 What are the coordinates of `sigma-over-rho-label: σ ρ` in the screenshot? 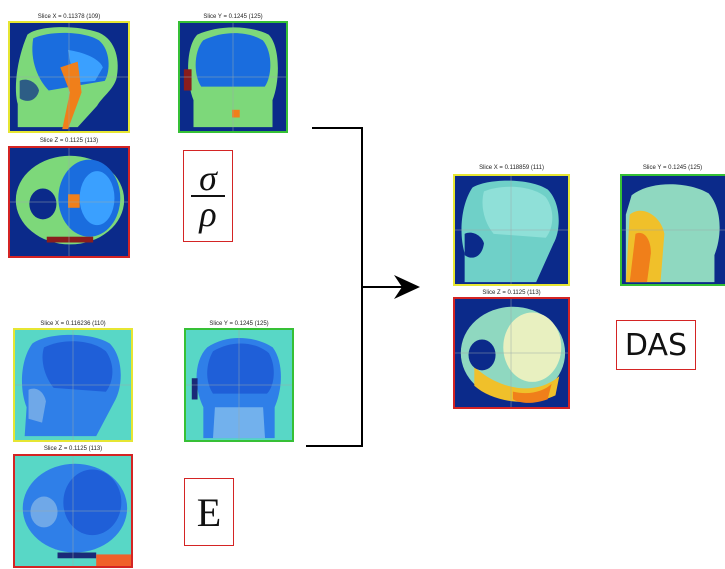 It's located at (208, 196).